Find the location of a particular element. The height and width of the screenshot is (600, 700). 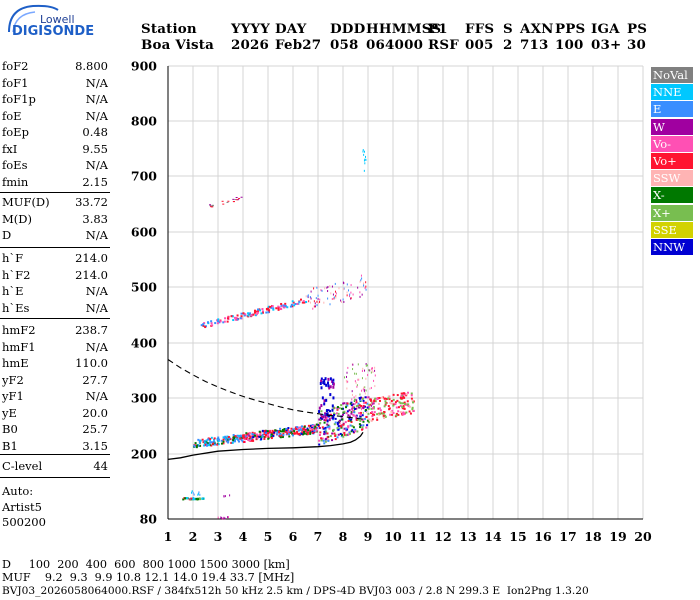

param-row-group4-5: yE 20.0 is located at coordinates (55, 413).